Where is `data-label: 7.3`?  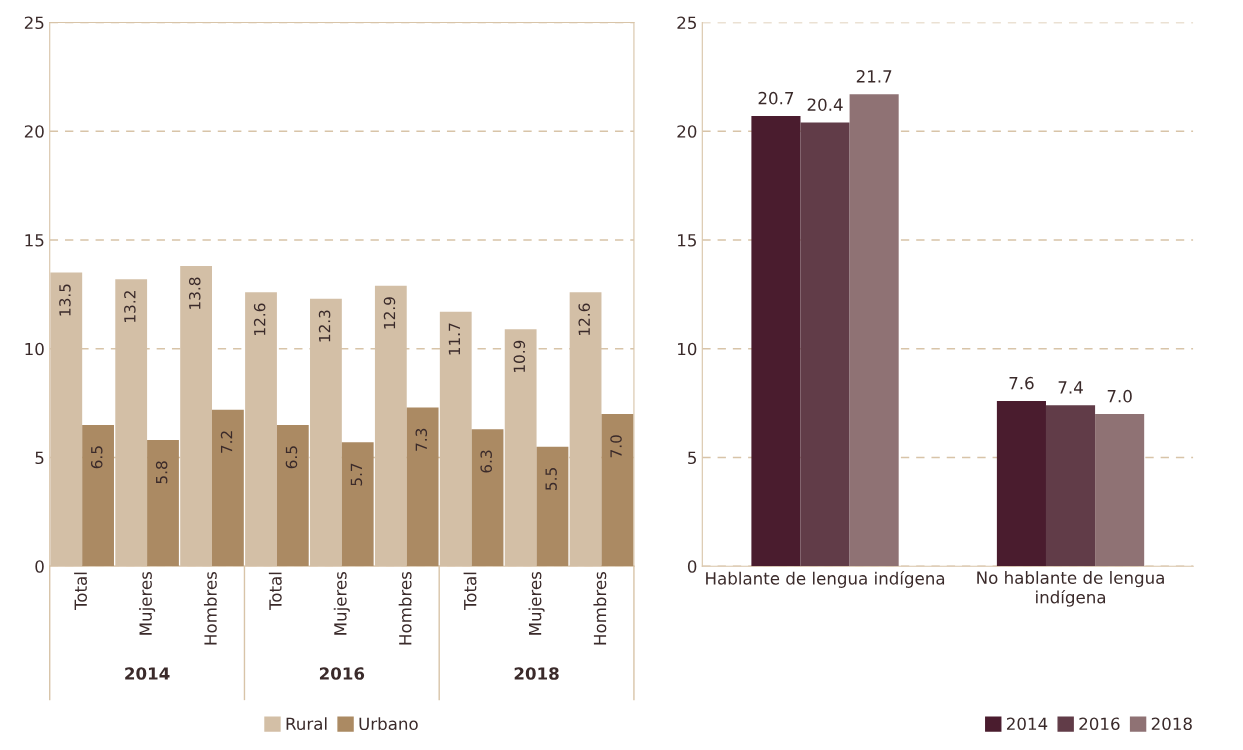
data-label: 7.3 is located at coordinates (421, 439).